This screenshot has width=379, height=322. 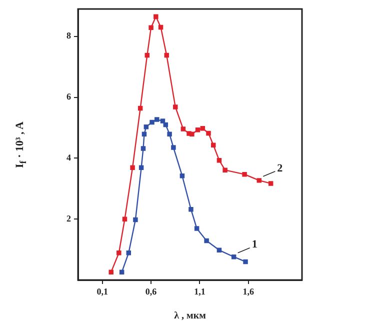 I want to click on y-tick-label: 2, so click(x=69, y=218).